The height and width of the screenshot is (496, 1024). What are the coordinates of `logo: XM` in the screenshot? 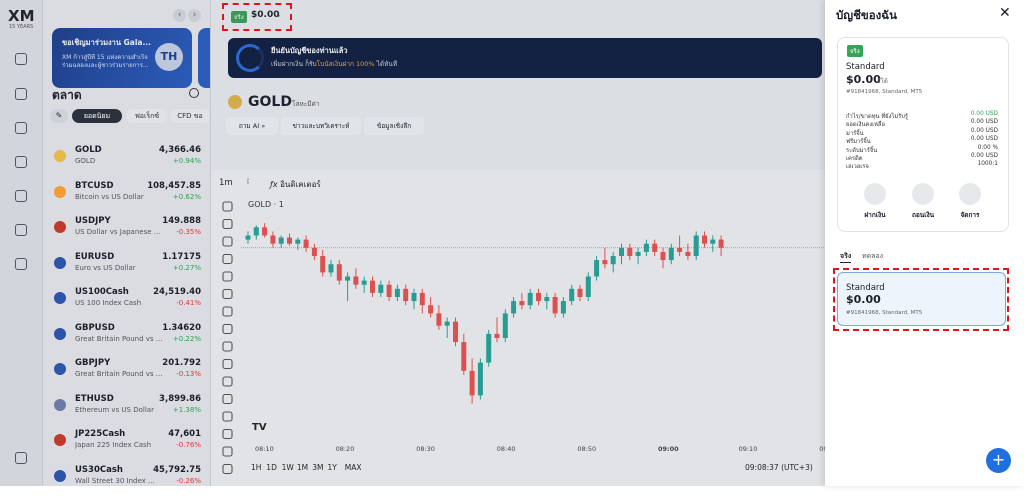 It's located at (21, 16).